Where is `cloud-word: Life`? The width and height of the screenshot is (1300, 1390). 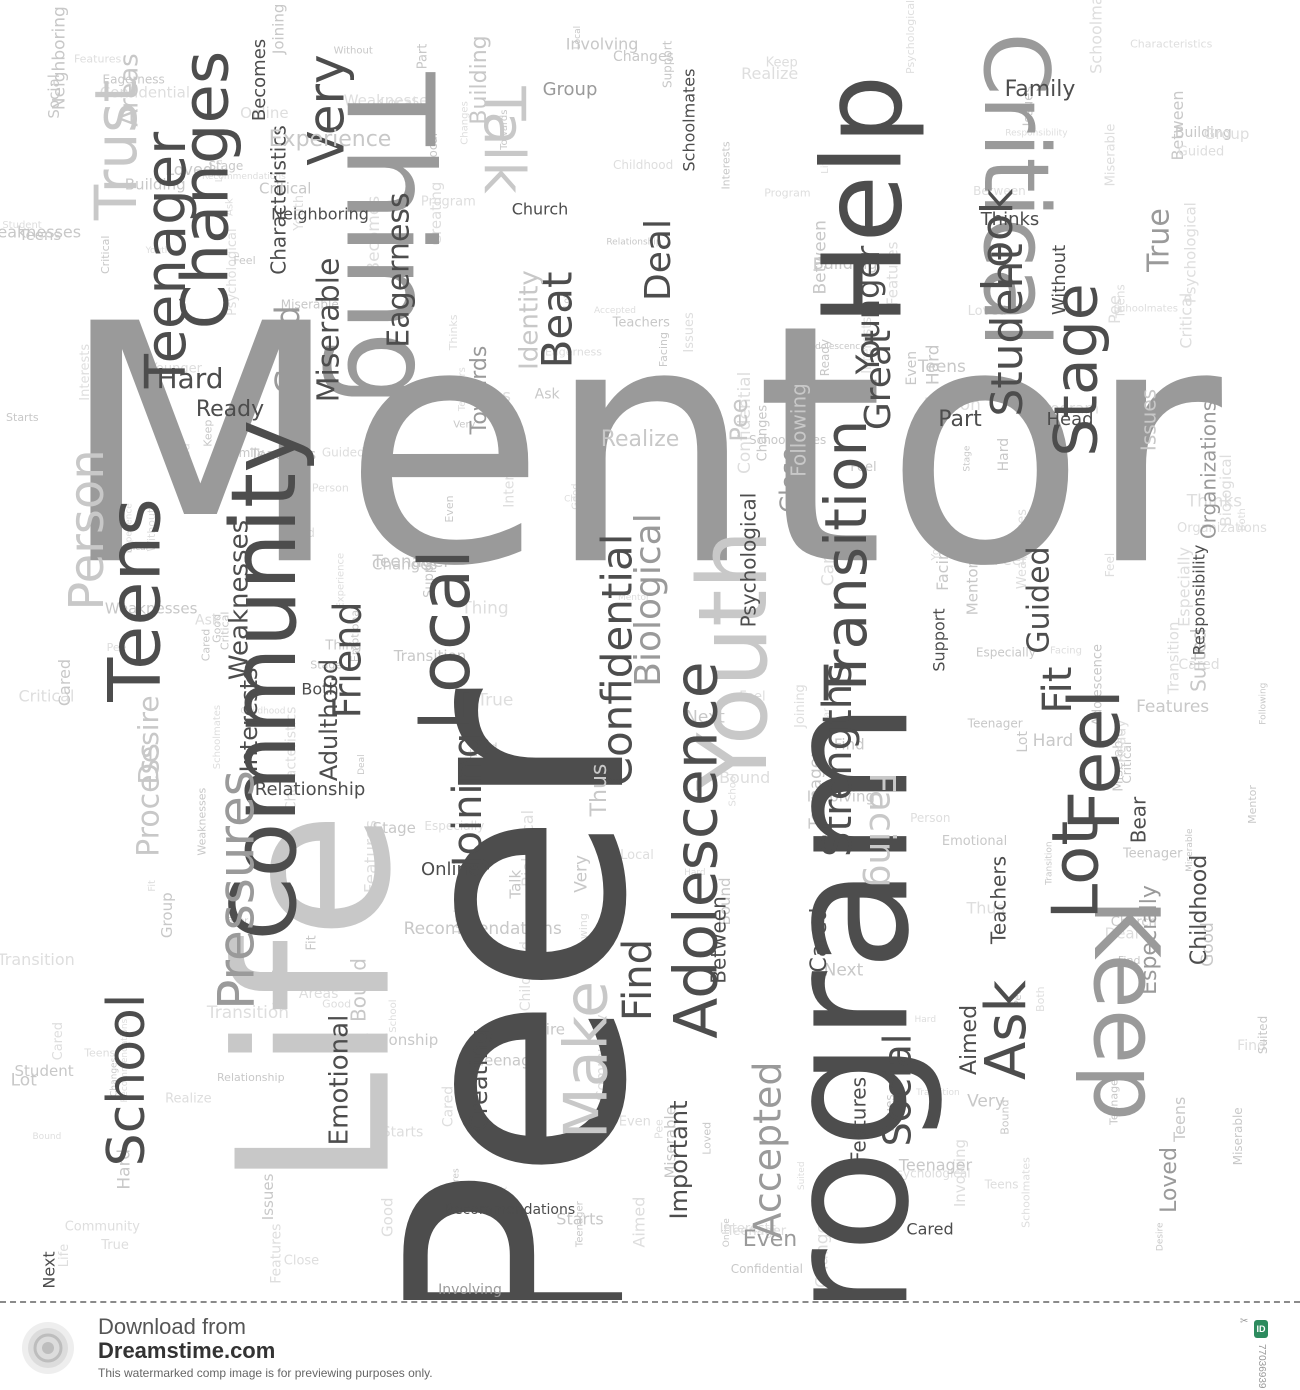
cloud-word: Life is located at coordinates (315, 1000).